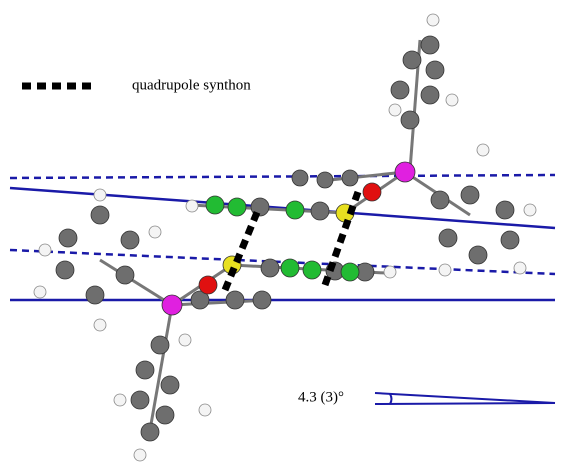 The image size is (567, 462). Describe the element at coordinates (321, 397) in the screenshot. I see `angle-label: 4.3 (3)°` at that location.